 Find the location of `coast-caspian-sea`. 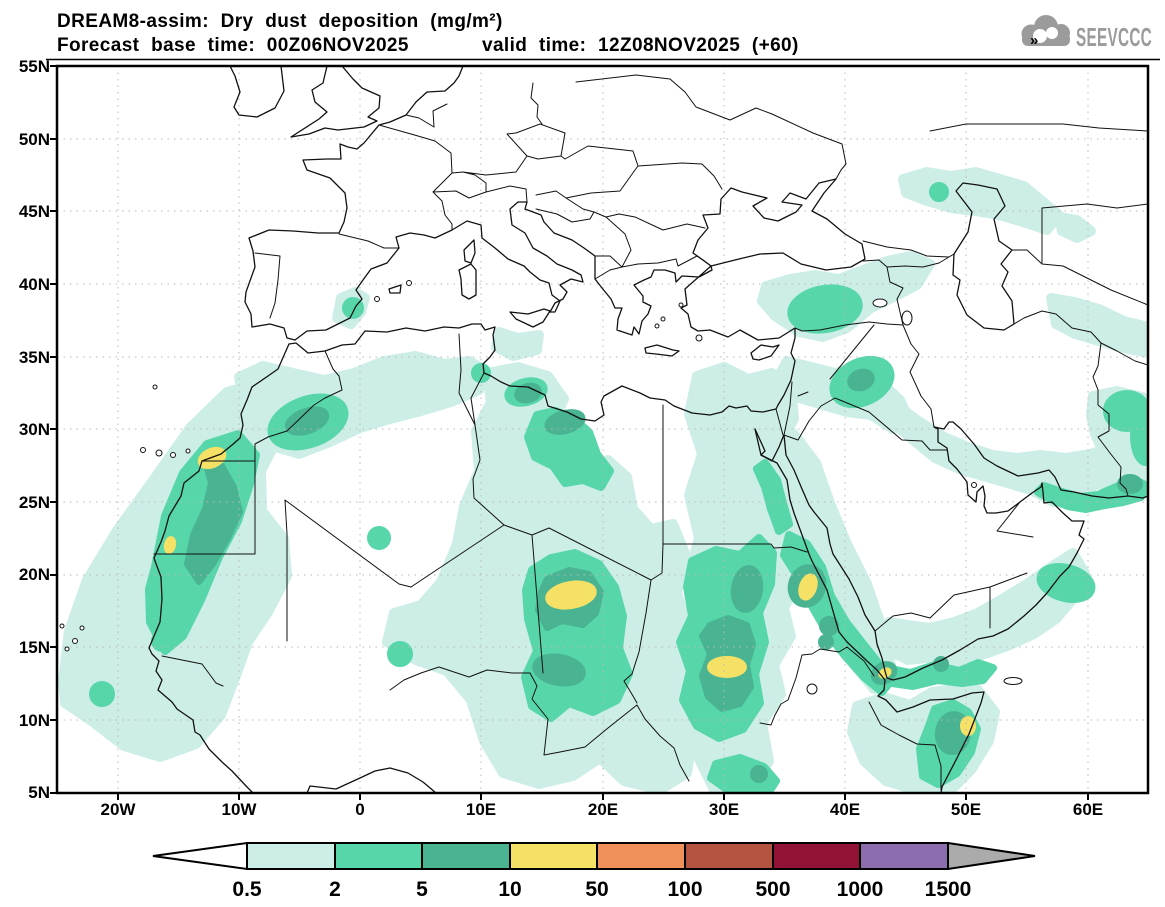

coast-caspian-sea is located at coordinates (983, 256).